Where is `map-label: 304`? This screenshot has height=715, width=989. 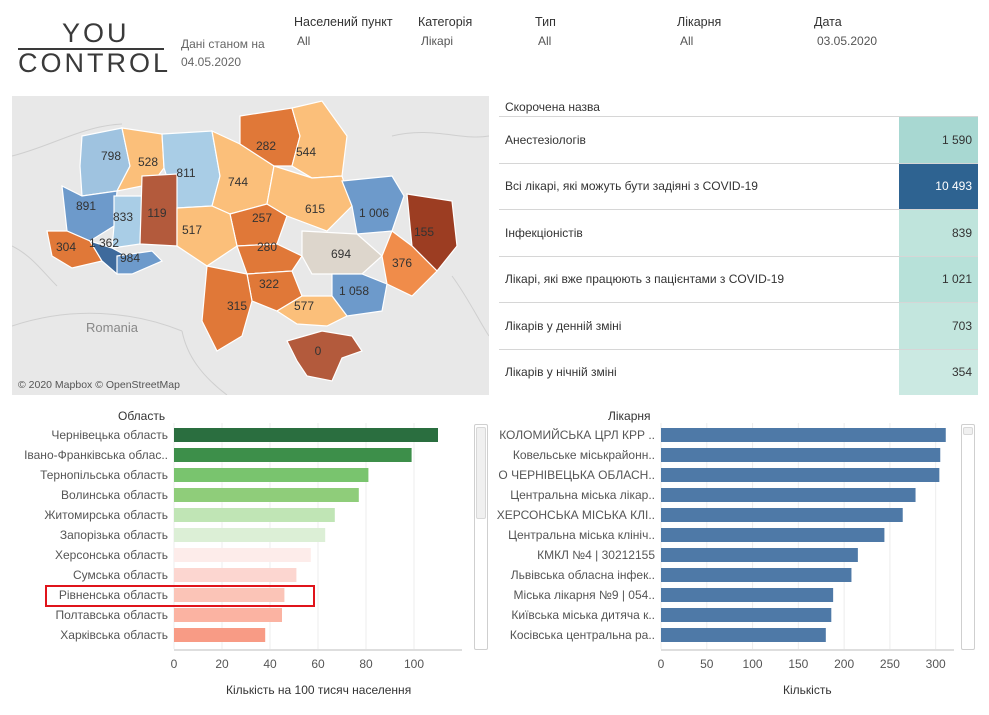 map-label: 304 is located at coordinates (66, 247).